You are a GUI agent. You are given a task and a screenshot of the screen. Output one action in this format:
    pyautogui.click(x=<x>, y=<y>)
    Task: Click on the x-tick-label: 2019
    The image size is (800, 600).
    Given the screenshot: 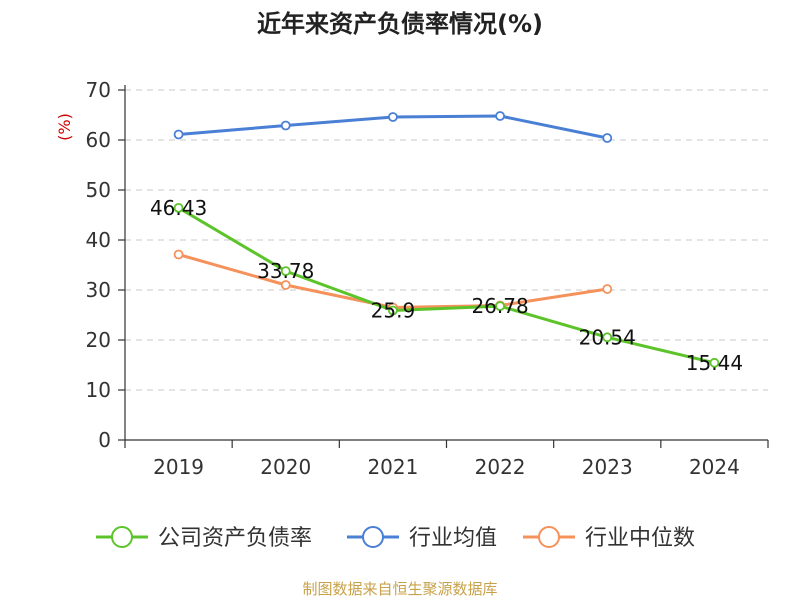 What is the action you would take?
    pyautogui.click(x=178, y=467)
    